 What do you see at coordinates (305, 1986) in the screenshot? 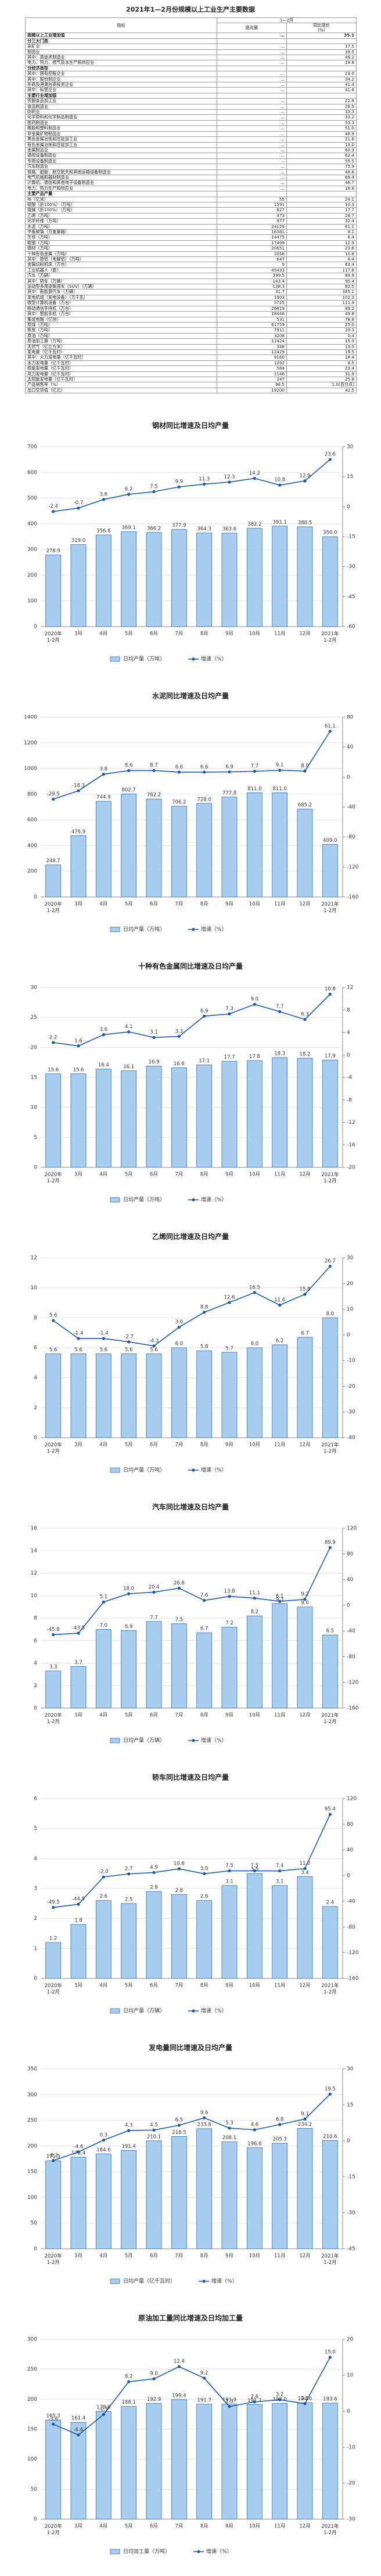
I see `x-tick-label: 12月` at bounding box center [305, 1986].